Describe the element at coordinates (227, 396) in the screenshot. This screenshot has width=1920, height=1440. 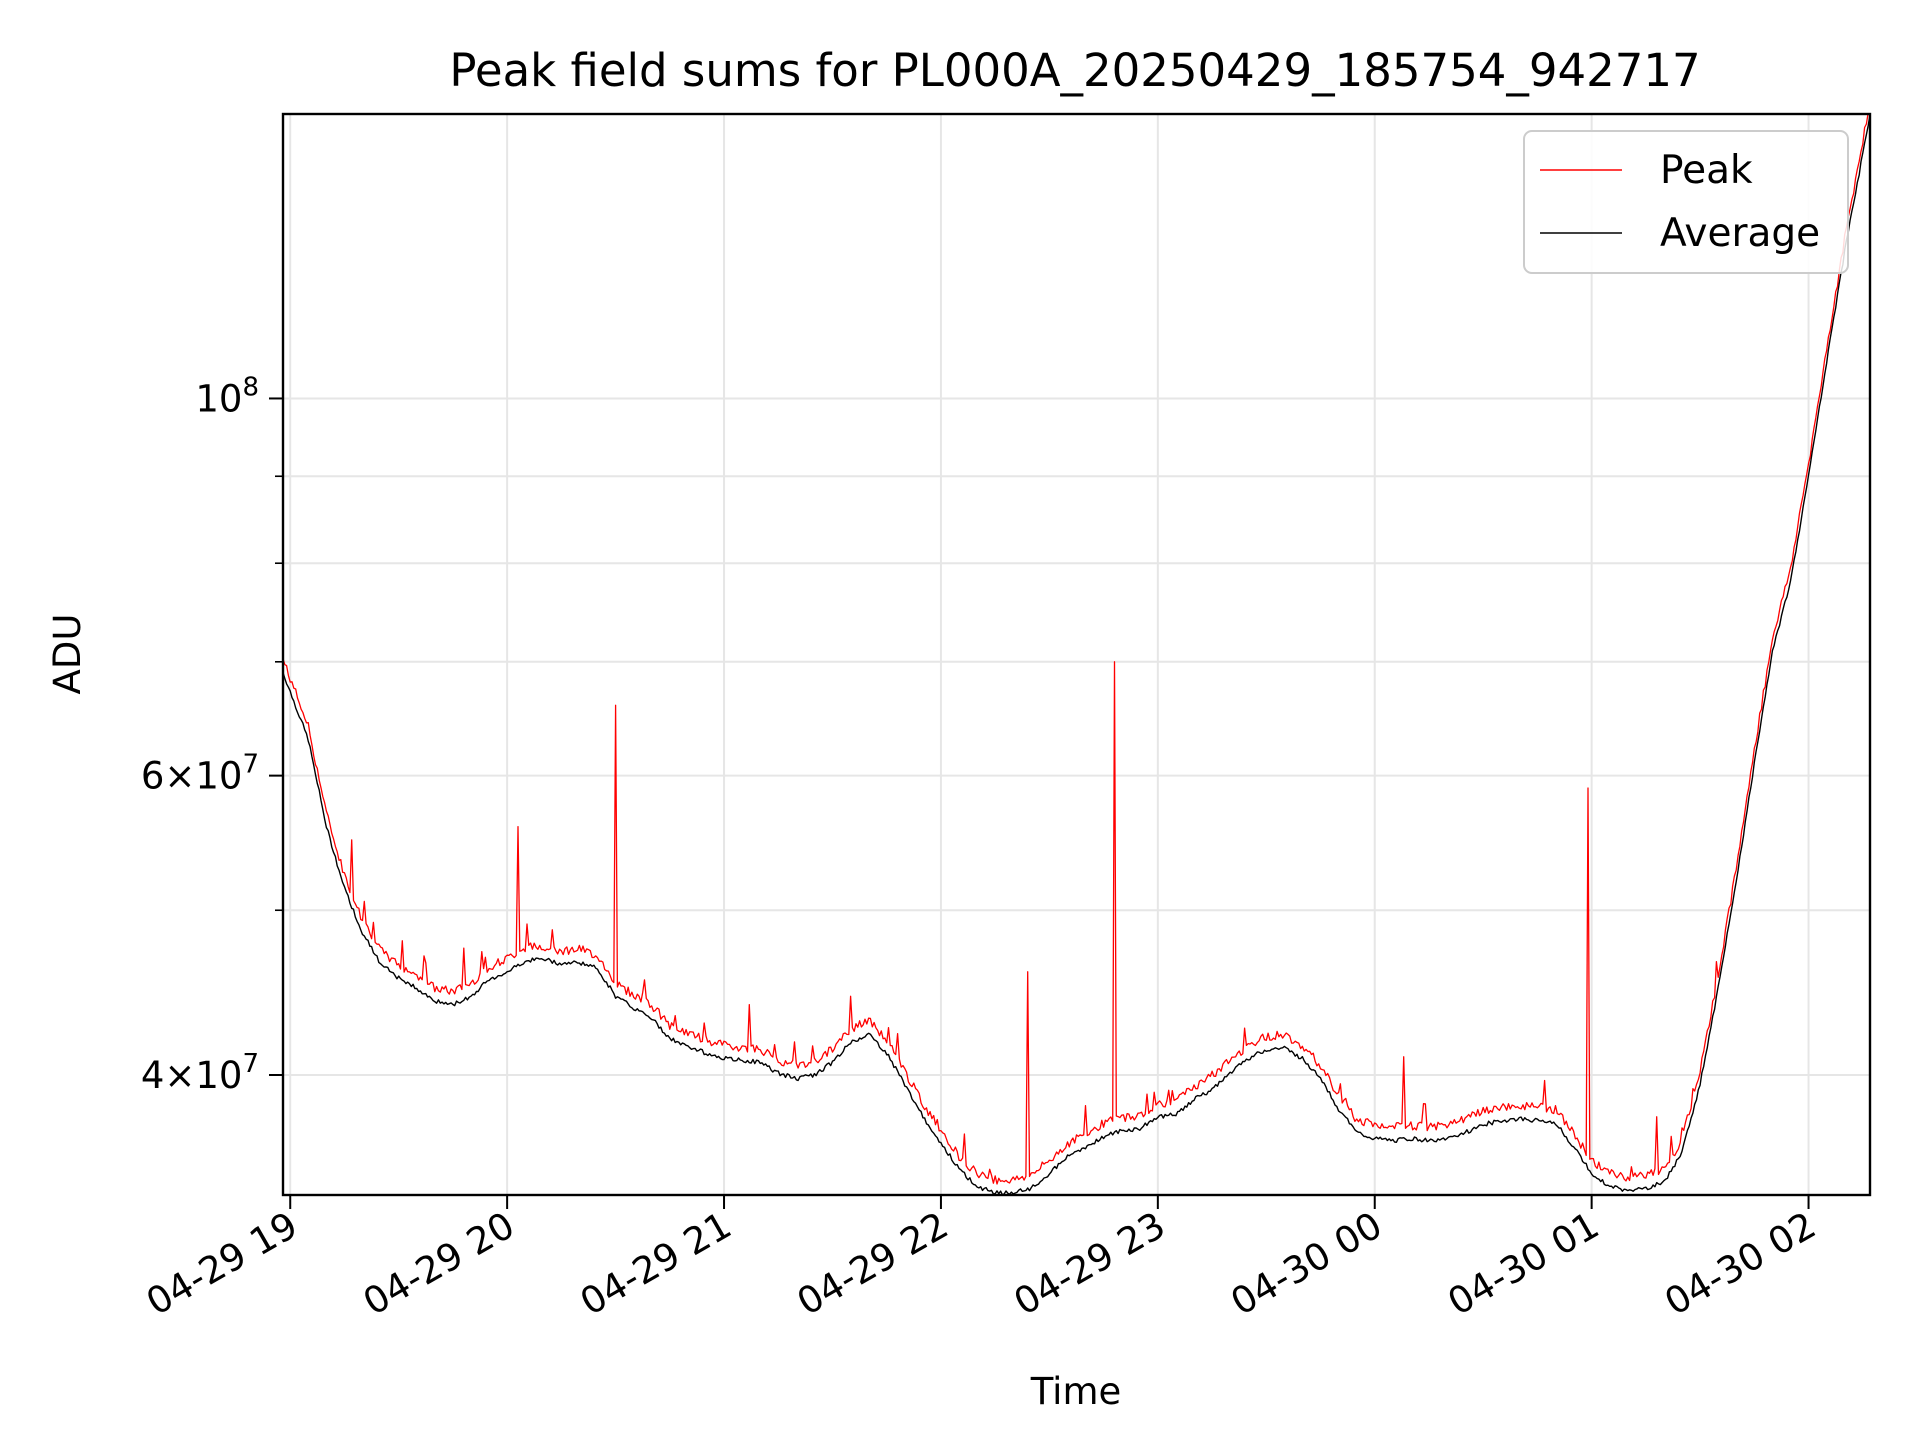
I see `y-tick-label: 108` at that location.